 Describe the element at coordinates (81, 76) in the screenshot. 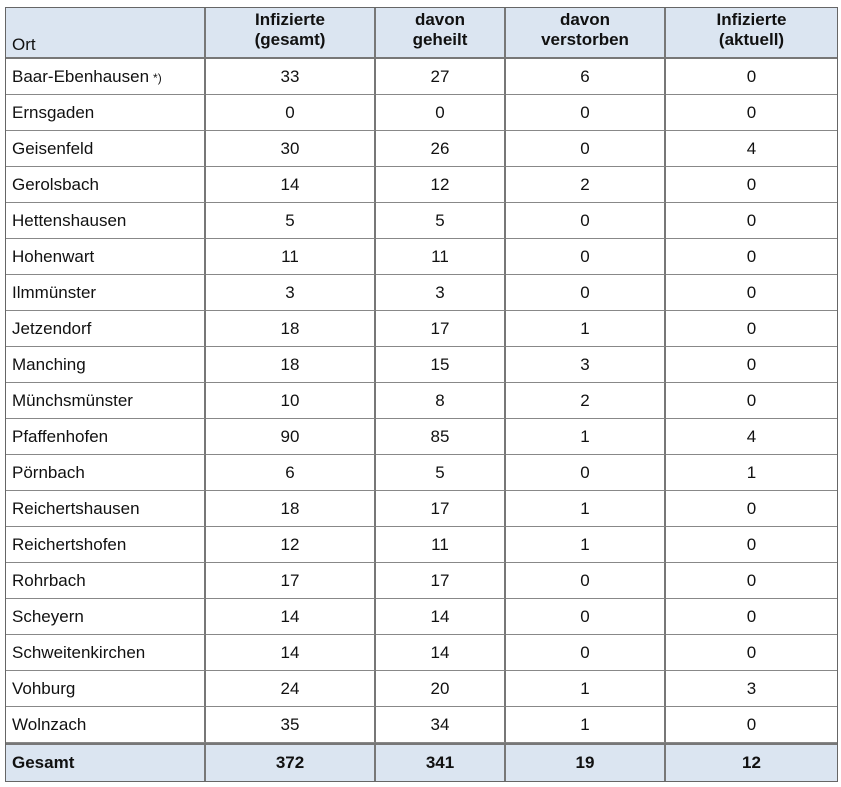

I see `place-name: Baar-Ebenhausen` at that location.